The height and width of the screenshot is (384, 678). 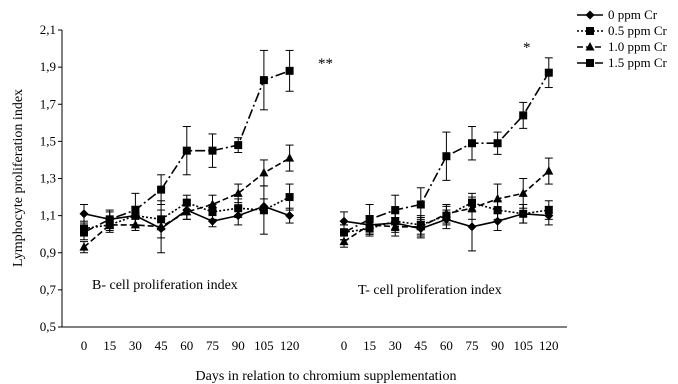 What do you see at coordinates (165, 285) in the screenshot?
I see `panel-label: B- cell proliferation index` at bounding box center [165, 285].